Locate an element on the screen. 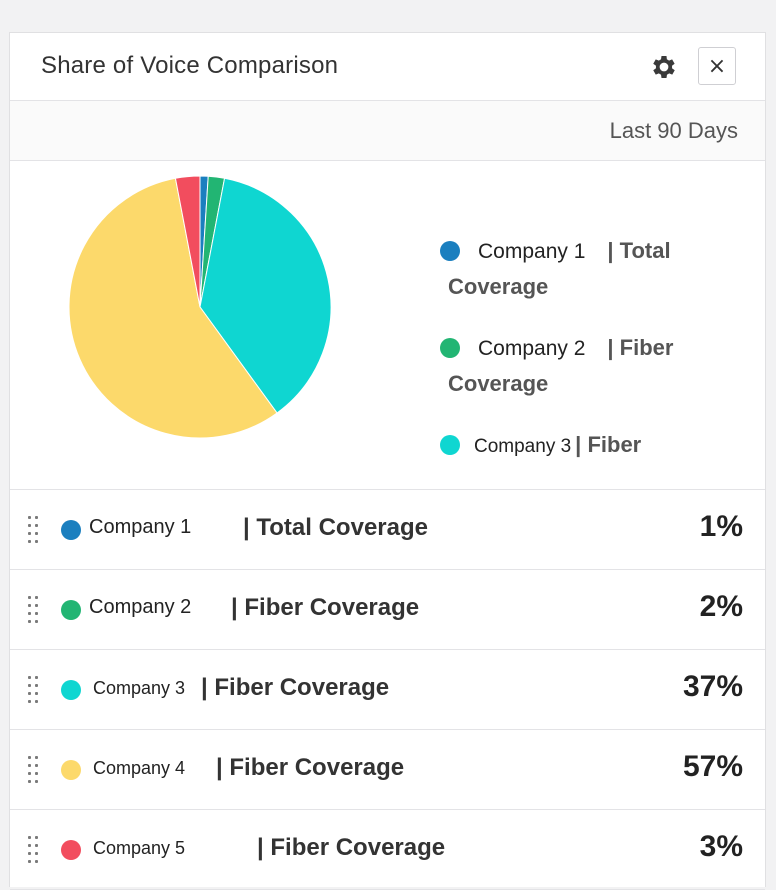 The height and width of the screenshot is (890, 776). legend-item-company-3: Company 3 | Fiber is located at coordinates (590, 445).